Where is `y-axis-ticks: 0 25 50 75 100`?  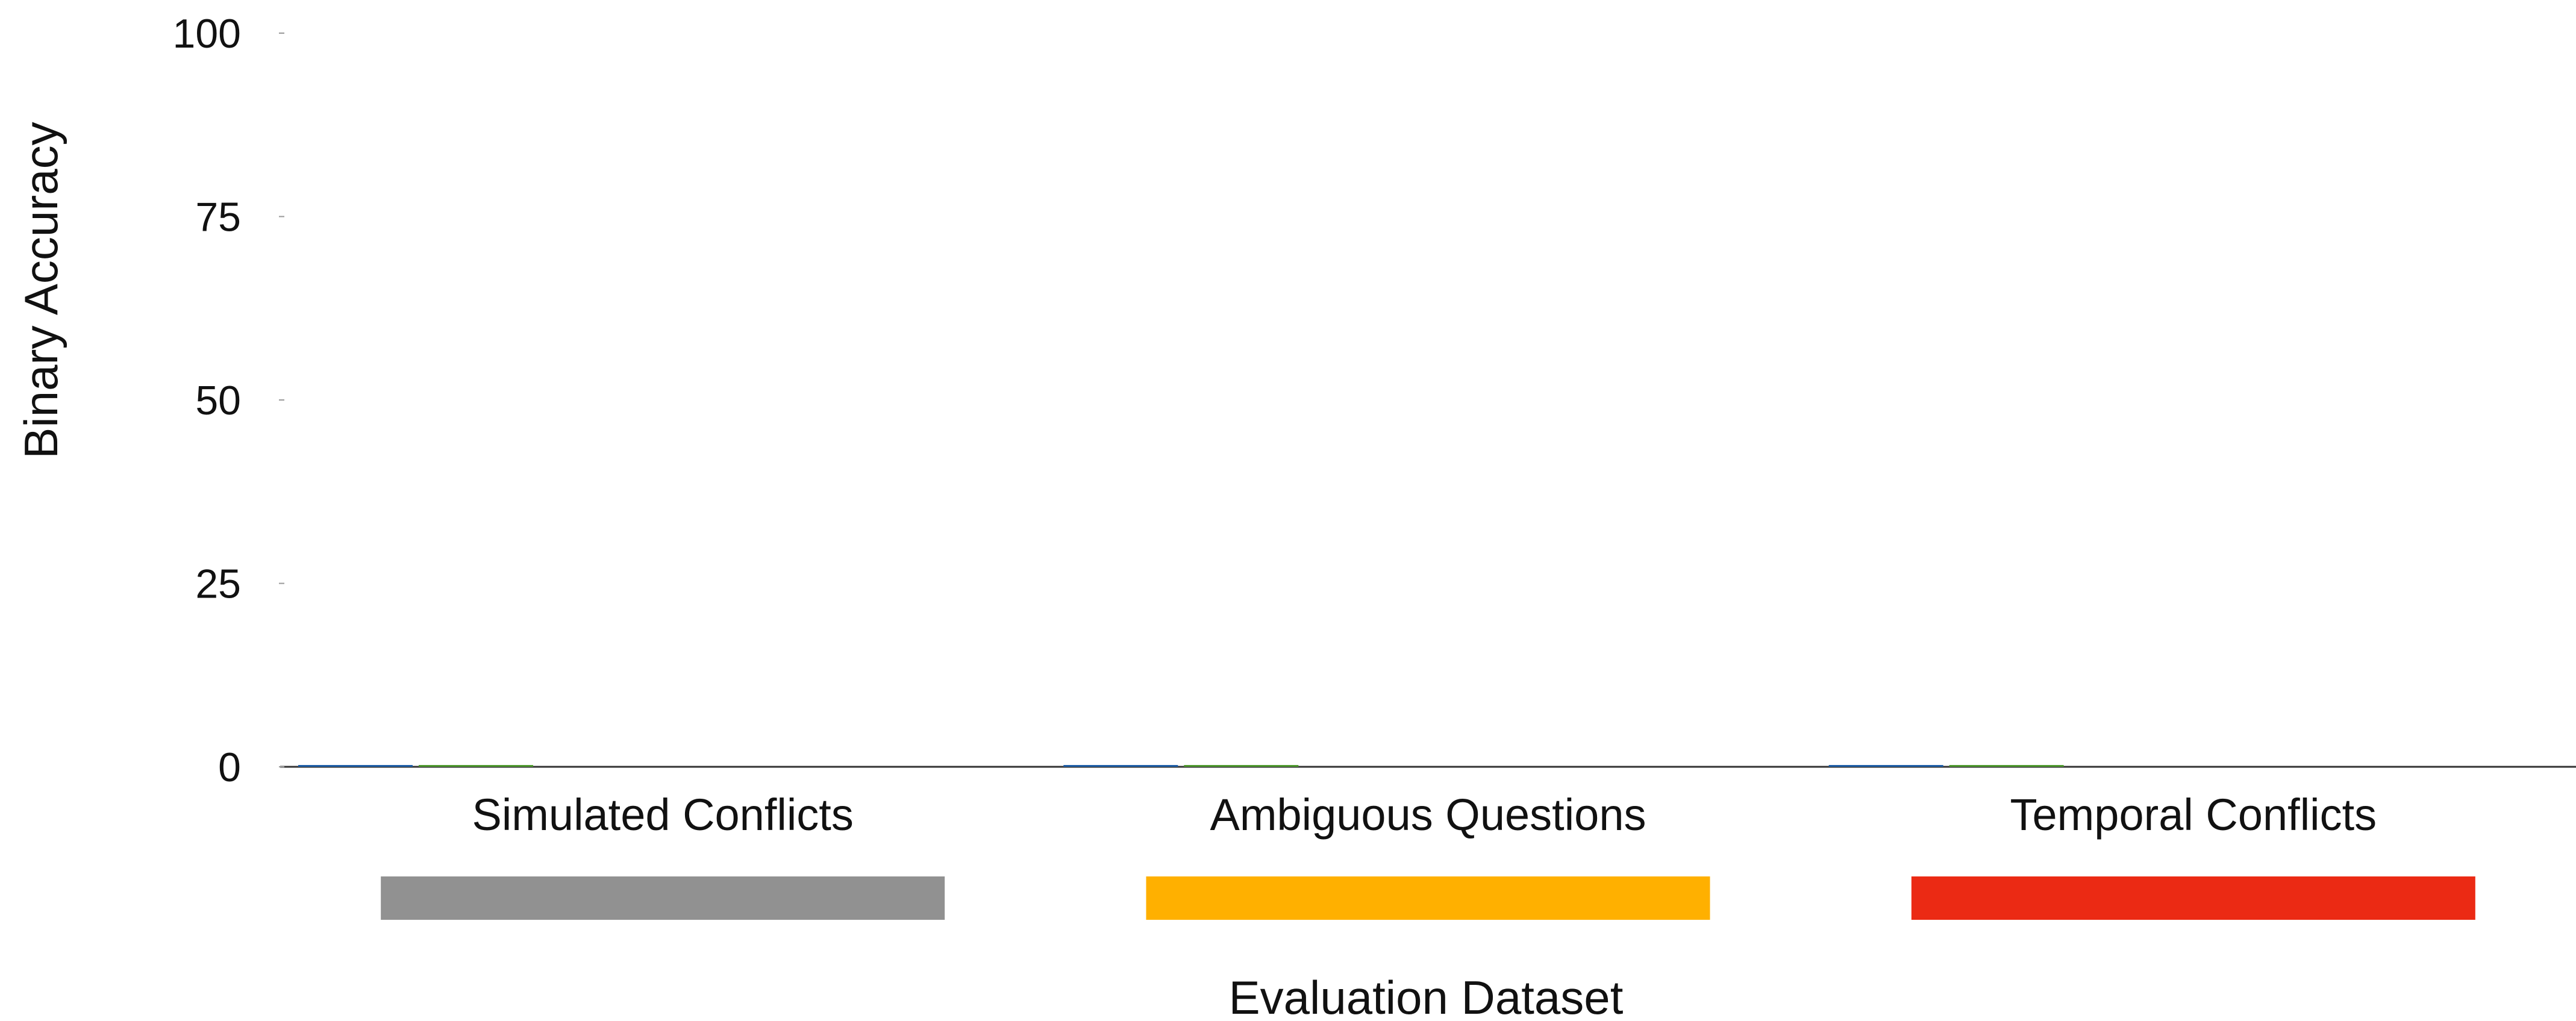
y-axis-ticks: 0 25 50 75 100 is located at coordinates (229, 401).